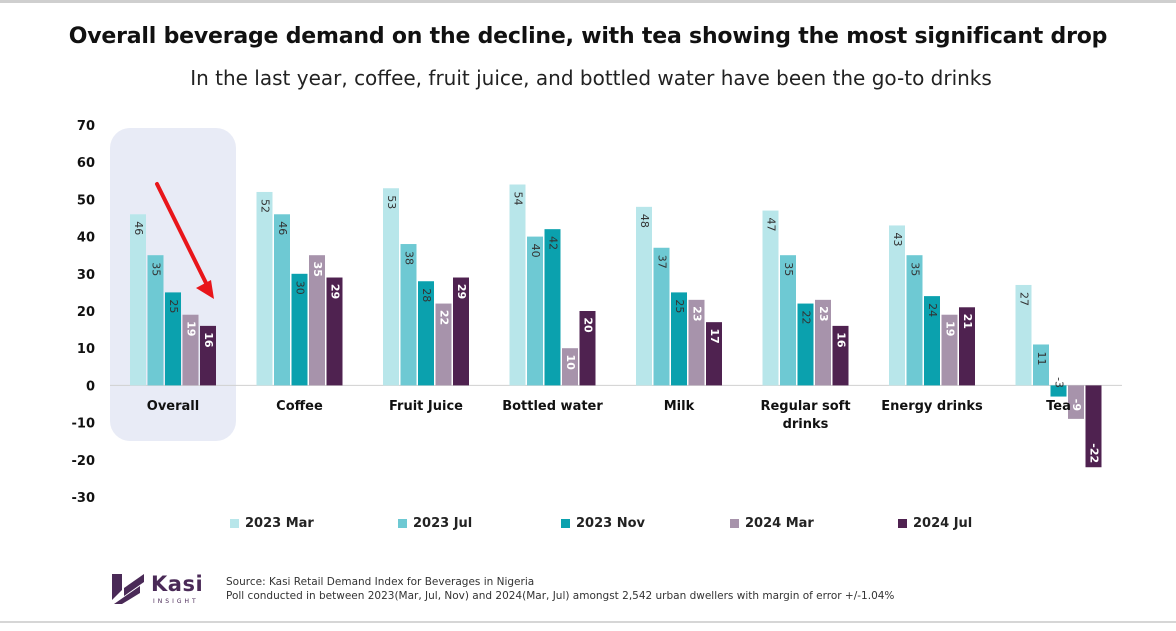 This screenshot has height=631, width=1176. I want to click on data-label: 53, so click(391, 202).